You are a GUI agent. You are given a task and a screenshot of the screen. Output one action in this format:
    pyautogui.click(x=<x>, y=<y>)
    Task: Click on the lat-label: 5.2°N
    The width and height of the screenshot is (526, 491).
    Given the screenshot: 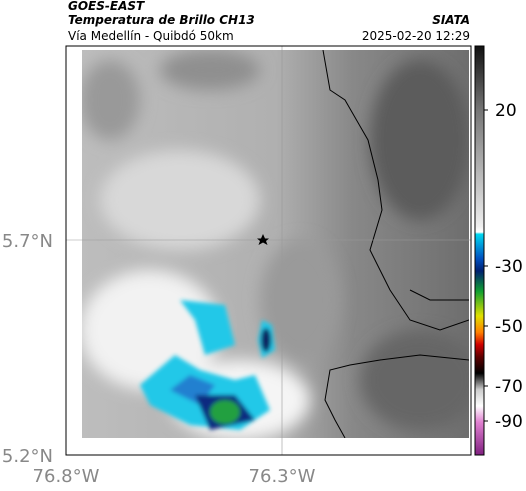 What is the action you would take?
    pyautogui.click(x=27, y=456)
    